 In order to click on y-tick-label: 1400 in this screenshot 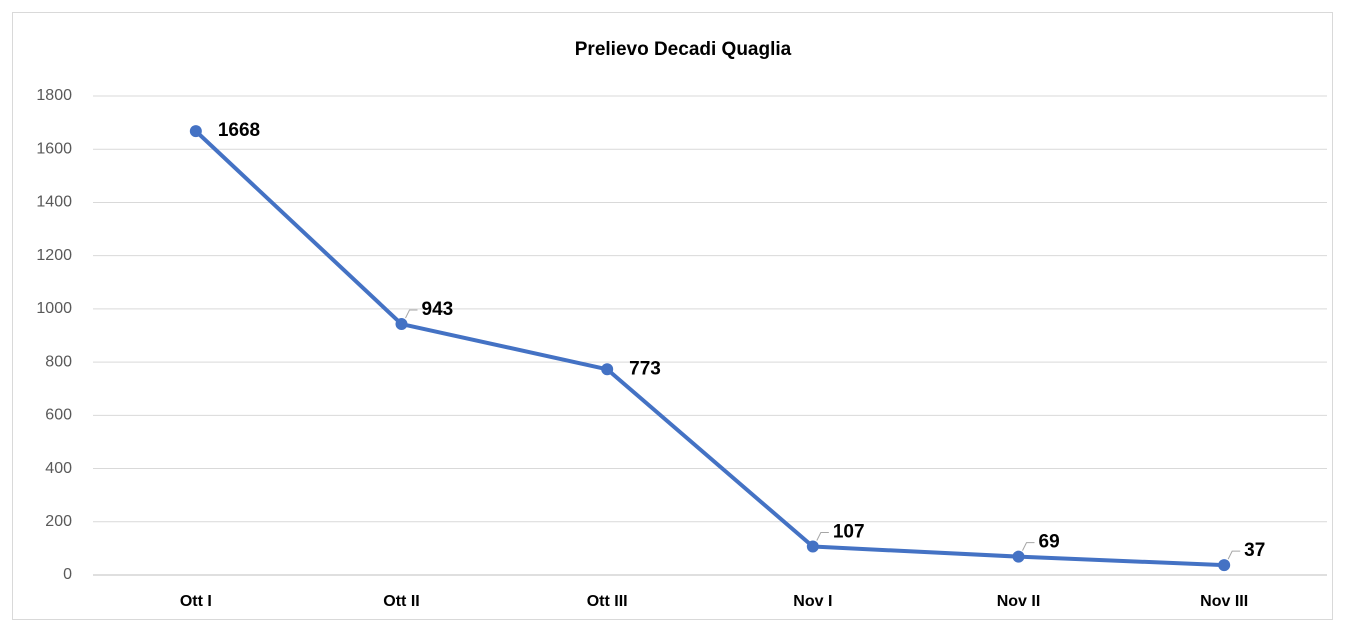, I will do `click(54, 202)`.